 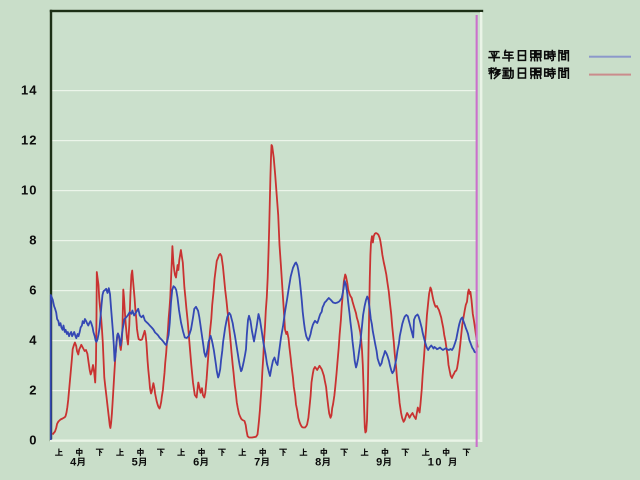 What do you see at coordinates (379, 463) in the screenshot?
I see `svg-text: 9` at bounding box center [379, 463].